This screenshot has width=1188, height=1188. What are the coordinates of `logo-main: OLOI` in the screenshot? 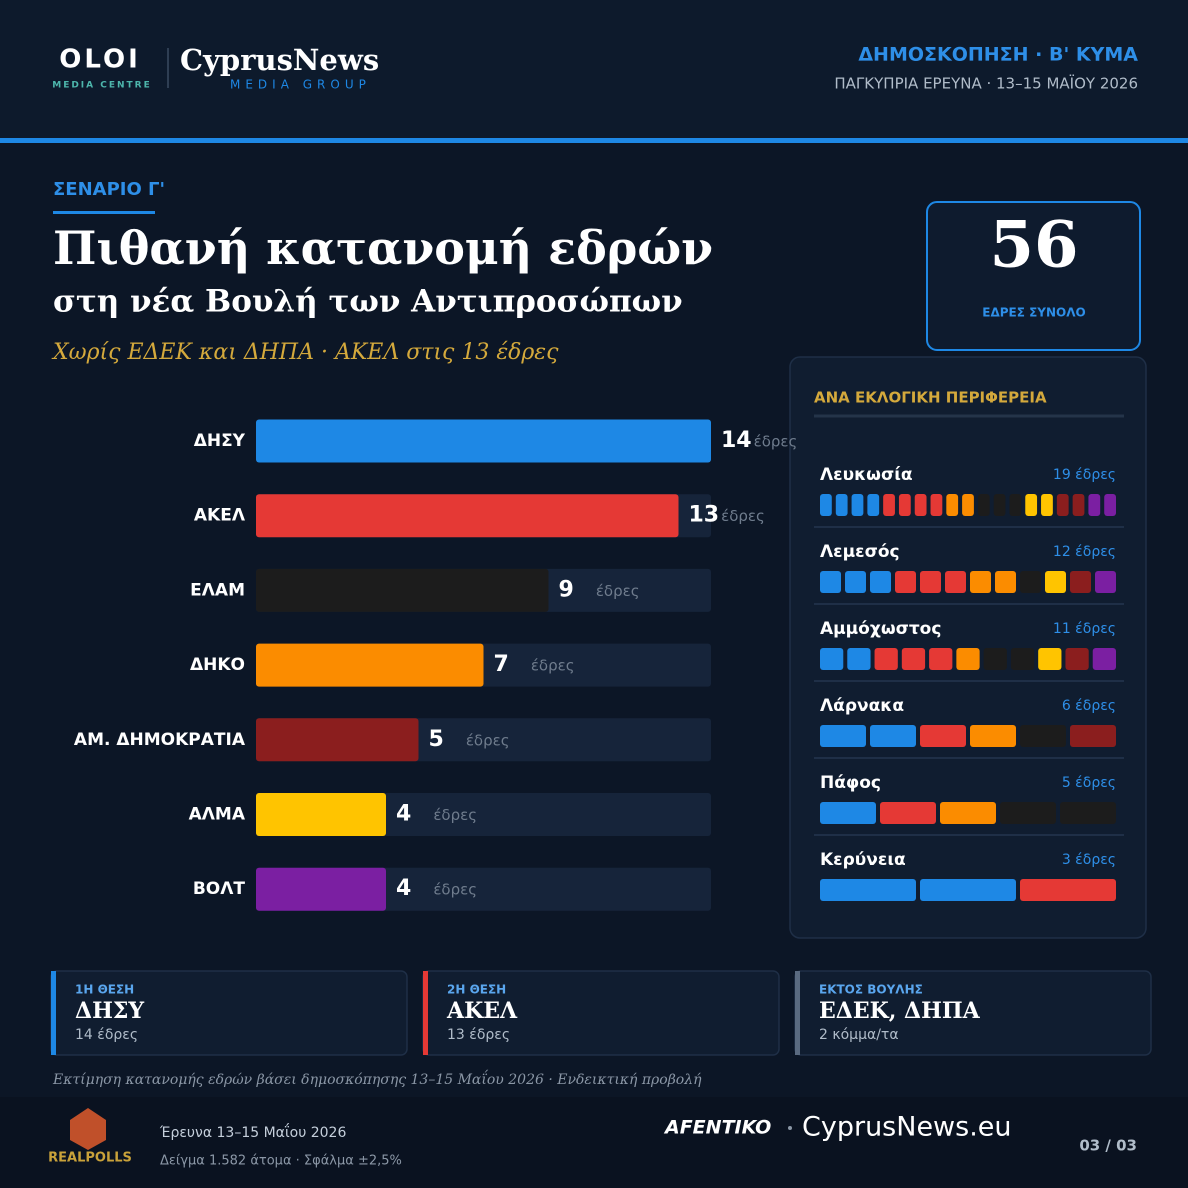 It's located at (100, 60).